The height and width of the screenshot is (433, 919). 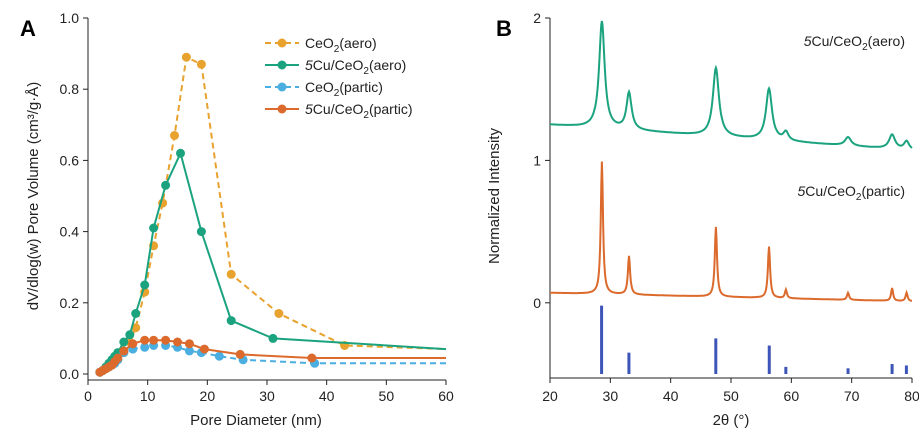 What do you see at coordinates (344, 89) in the screenshot?
I see `legend-entry-label: CeO2(partic)` at bounding box center [344, 89].